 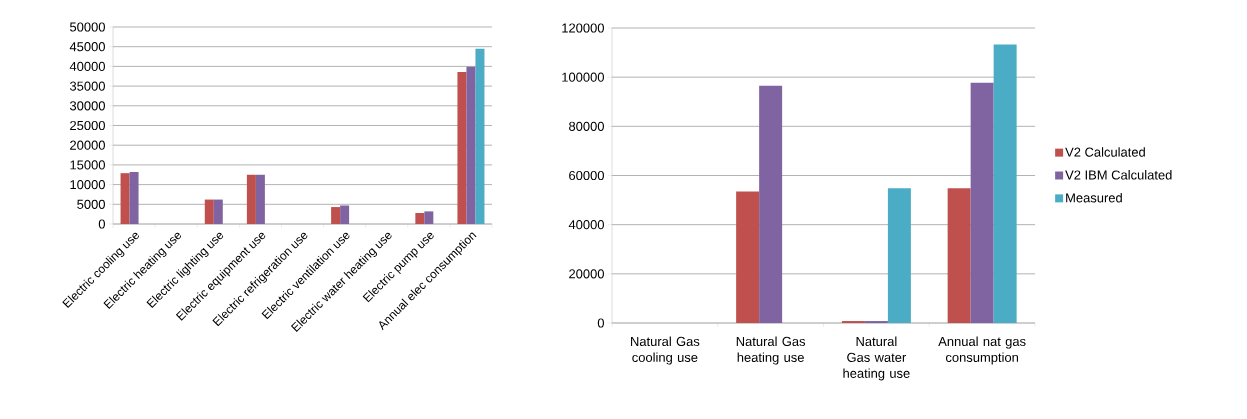 What do you see at coordinates (87, 125) in the screenshot?
I see `y-tick-label: 25000` at bounding box center [87, 125].